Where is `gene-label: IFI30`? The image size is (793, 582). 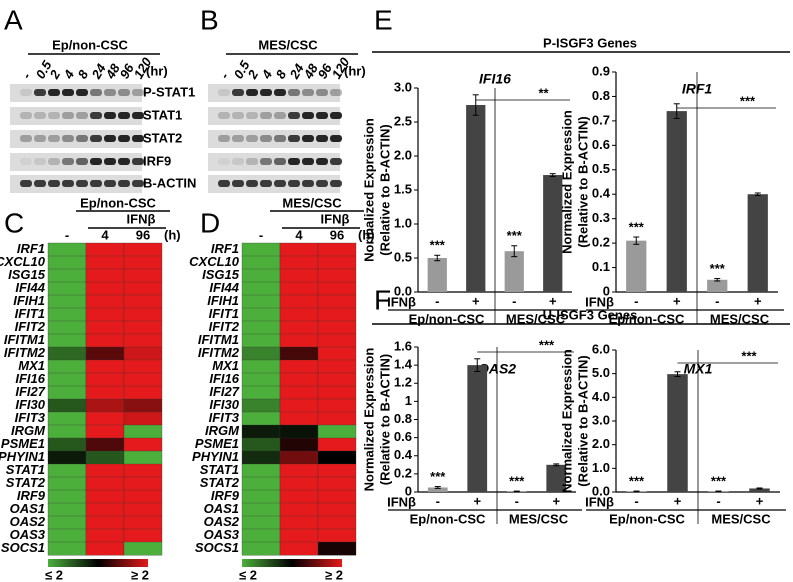
gene-label: IFI30 is located at coordinates (30, 404).